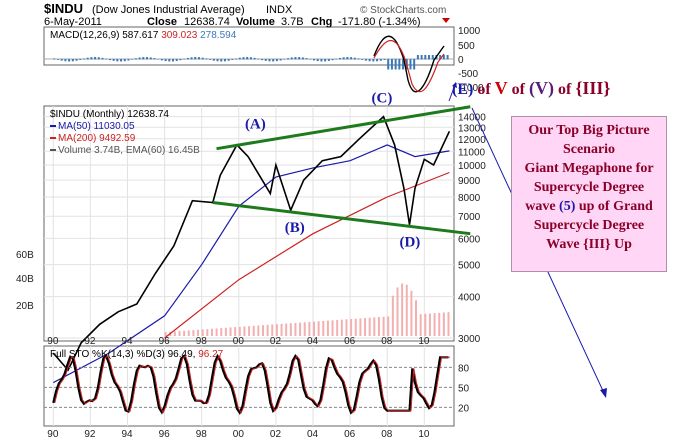 This screenshot has height=443, width=674. Describe the element at coordinates (276, 434) in the screenshot. I see `x-tick-label-bottom: 02` at that location.